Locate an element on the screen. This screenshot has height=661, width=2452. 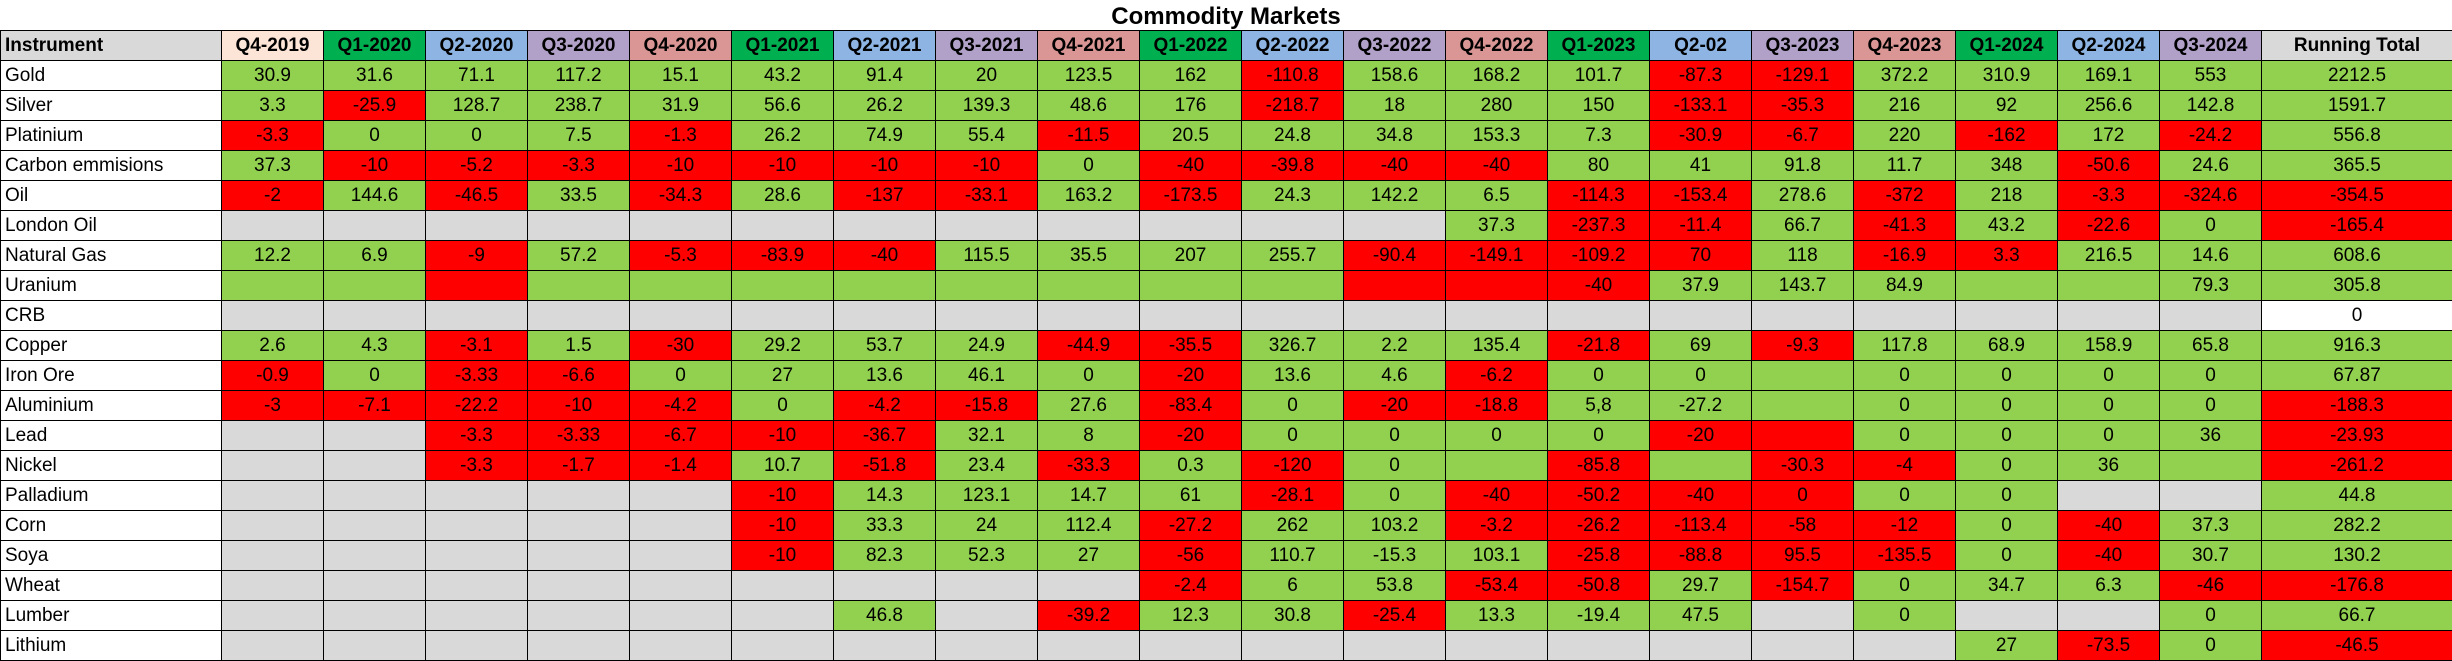
value-cell: 128.7 is located at coordinates (477, 106).